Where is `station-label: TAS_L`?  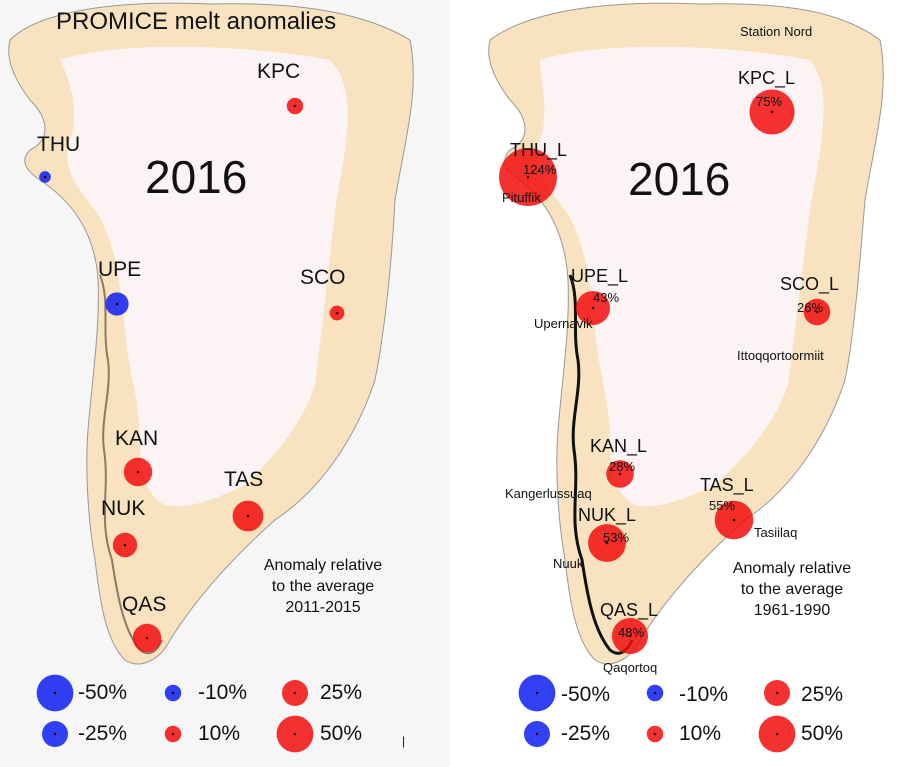 station-label: TAS_L is located at coordinates (727, 485).